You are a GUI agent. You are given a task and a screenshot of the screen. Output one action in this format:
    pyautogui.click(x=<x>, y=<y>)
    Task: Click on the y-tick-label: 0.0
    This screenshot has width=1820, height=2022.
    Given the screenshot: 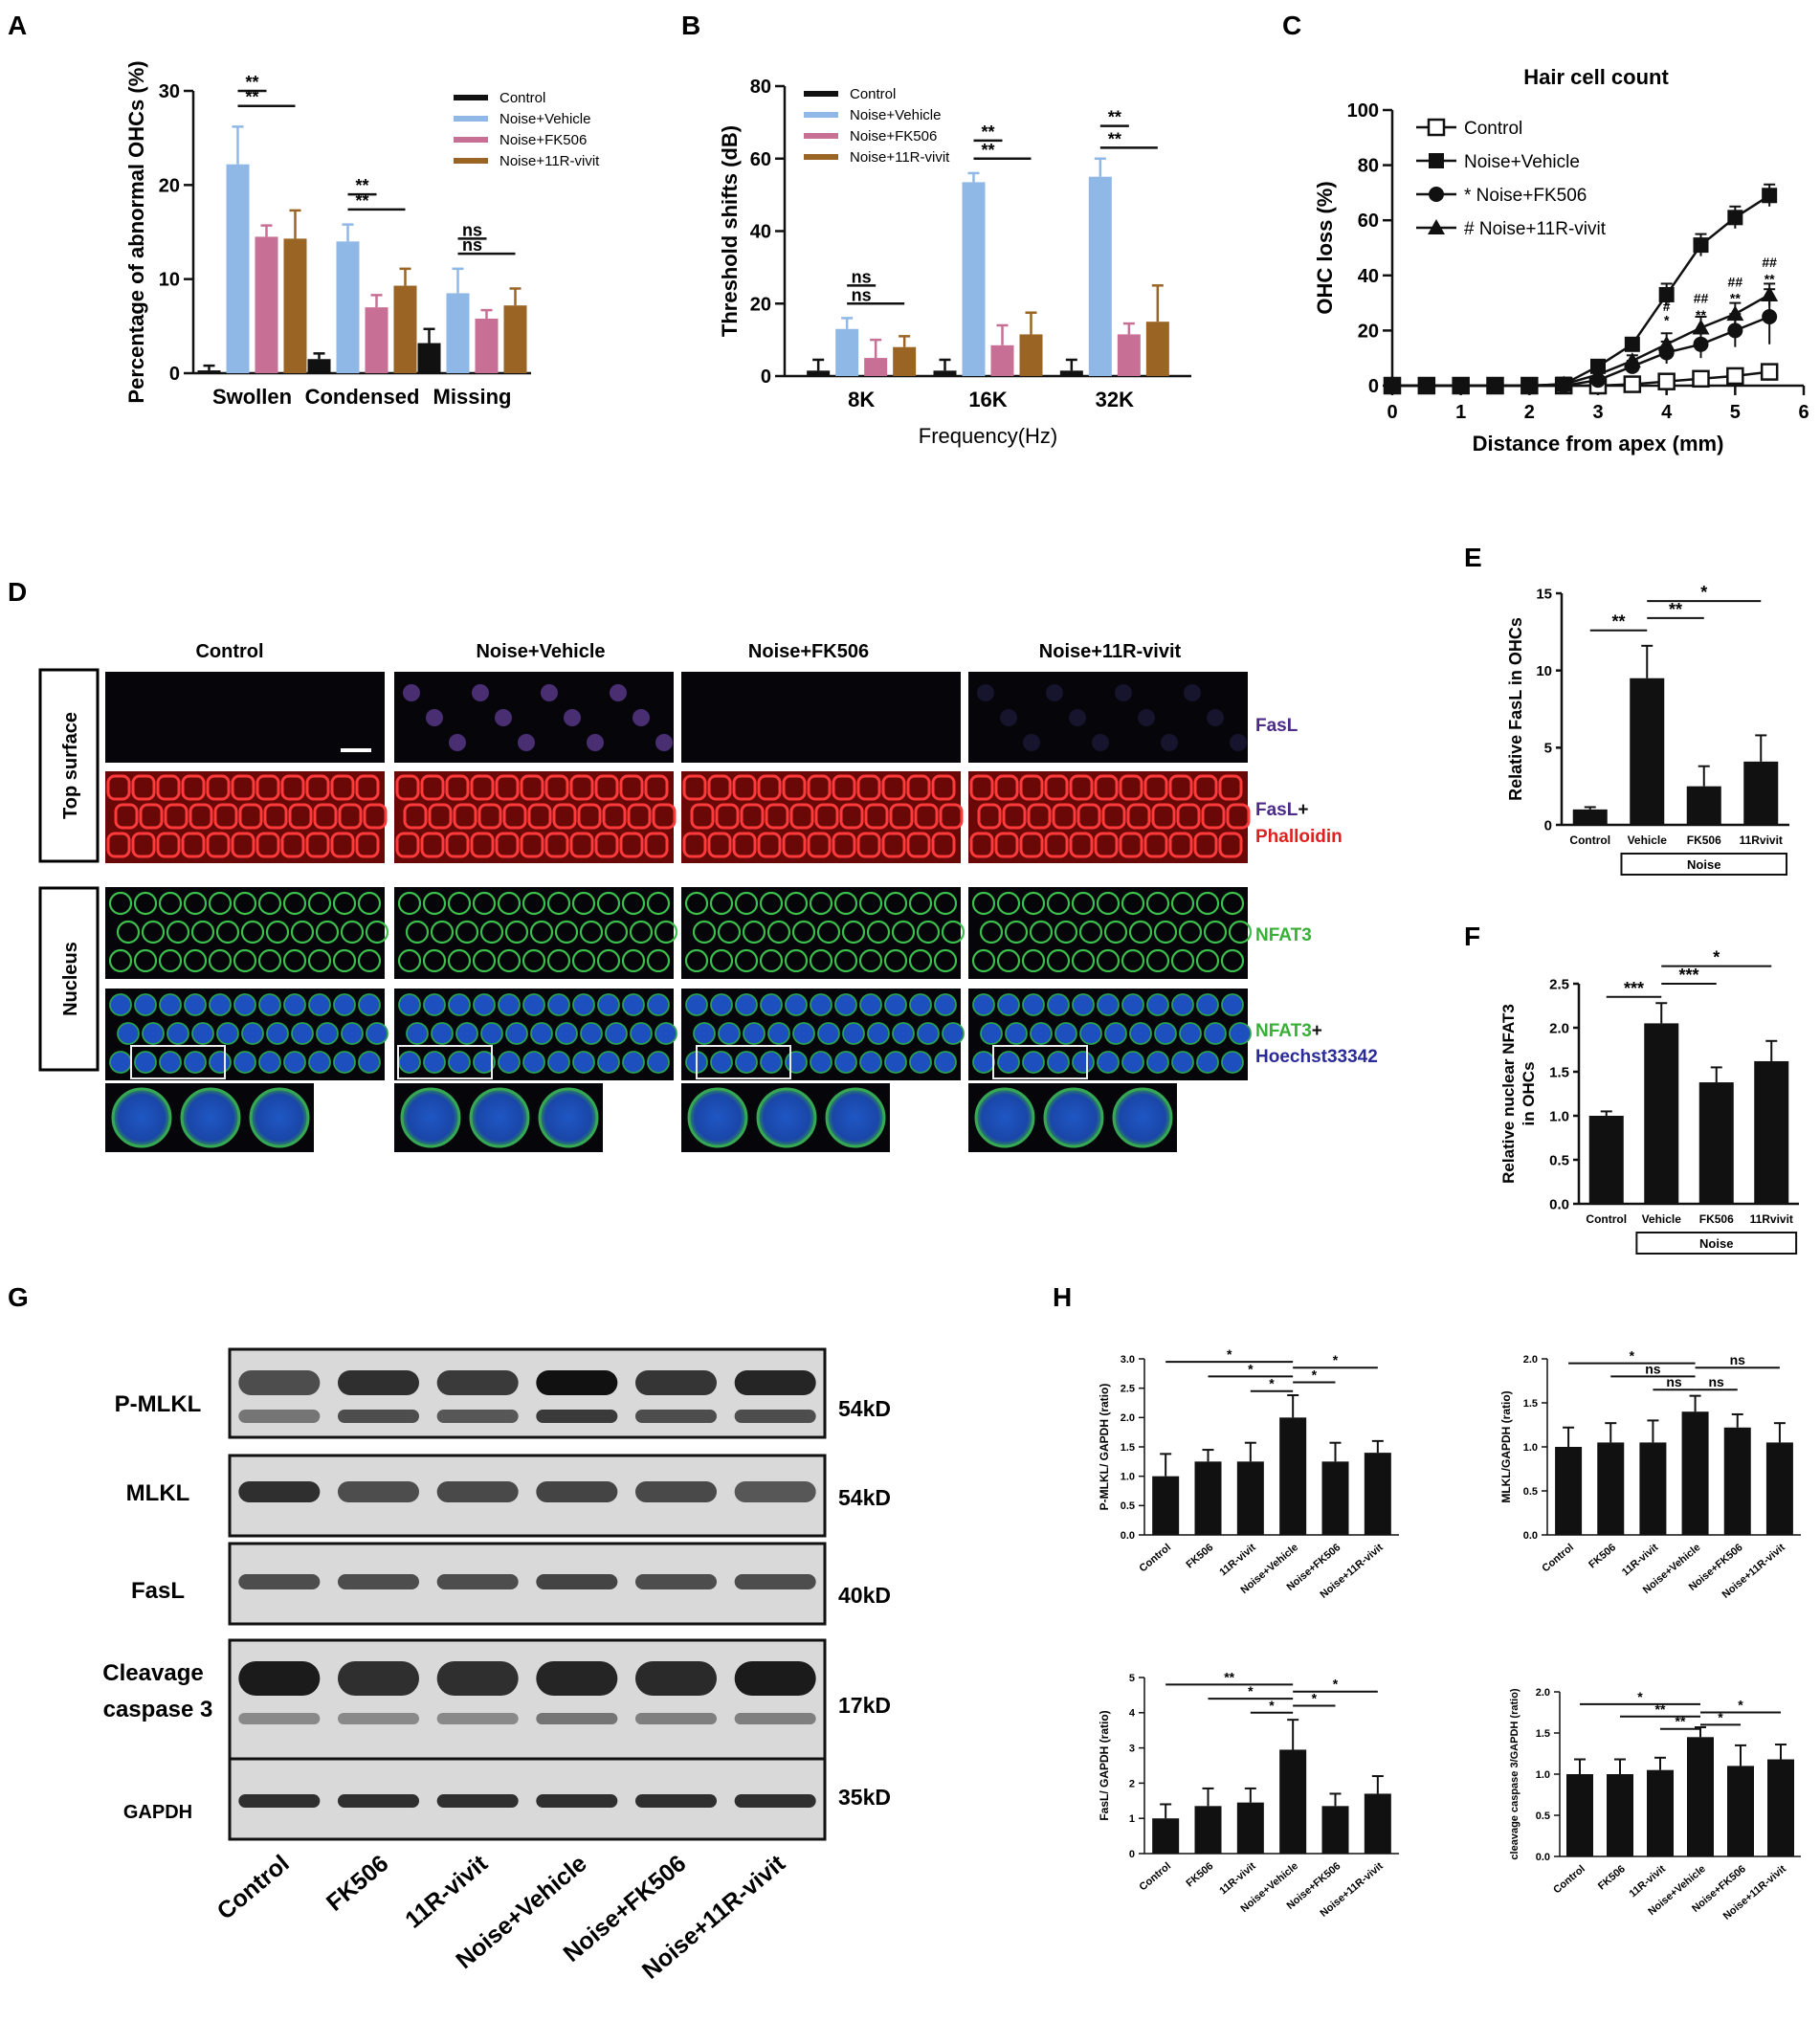 What is the action you would take?
    pyautogui.click(x=1128, y=1536)
    